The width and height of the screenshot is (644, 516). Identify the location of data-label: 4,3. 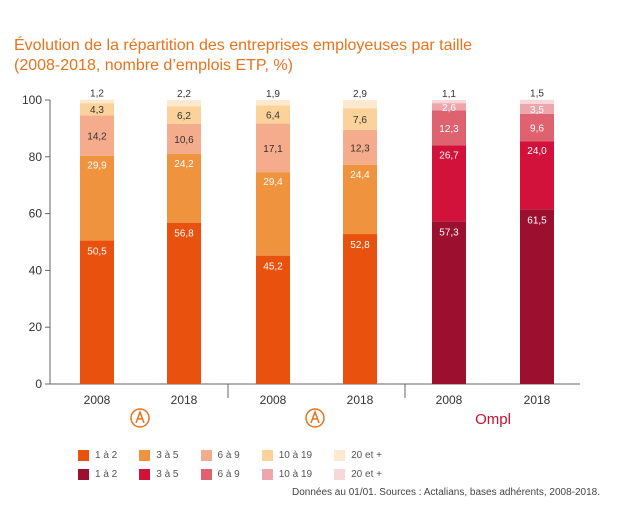
(97, 110).